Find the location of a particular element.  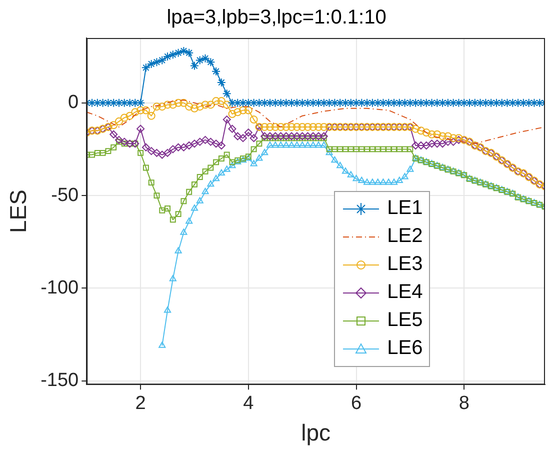

x-tick-label: 6 is located at coordinates (356, 403).